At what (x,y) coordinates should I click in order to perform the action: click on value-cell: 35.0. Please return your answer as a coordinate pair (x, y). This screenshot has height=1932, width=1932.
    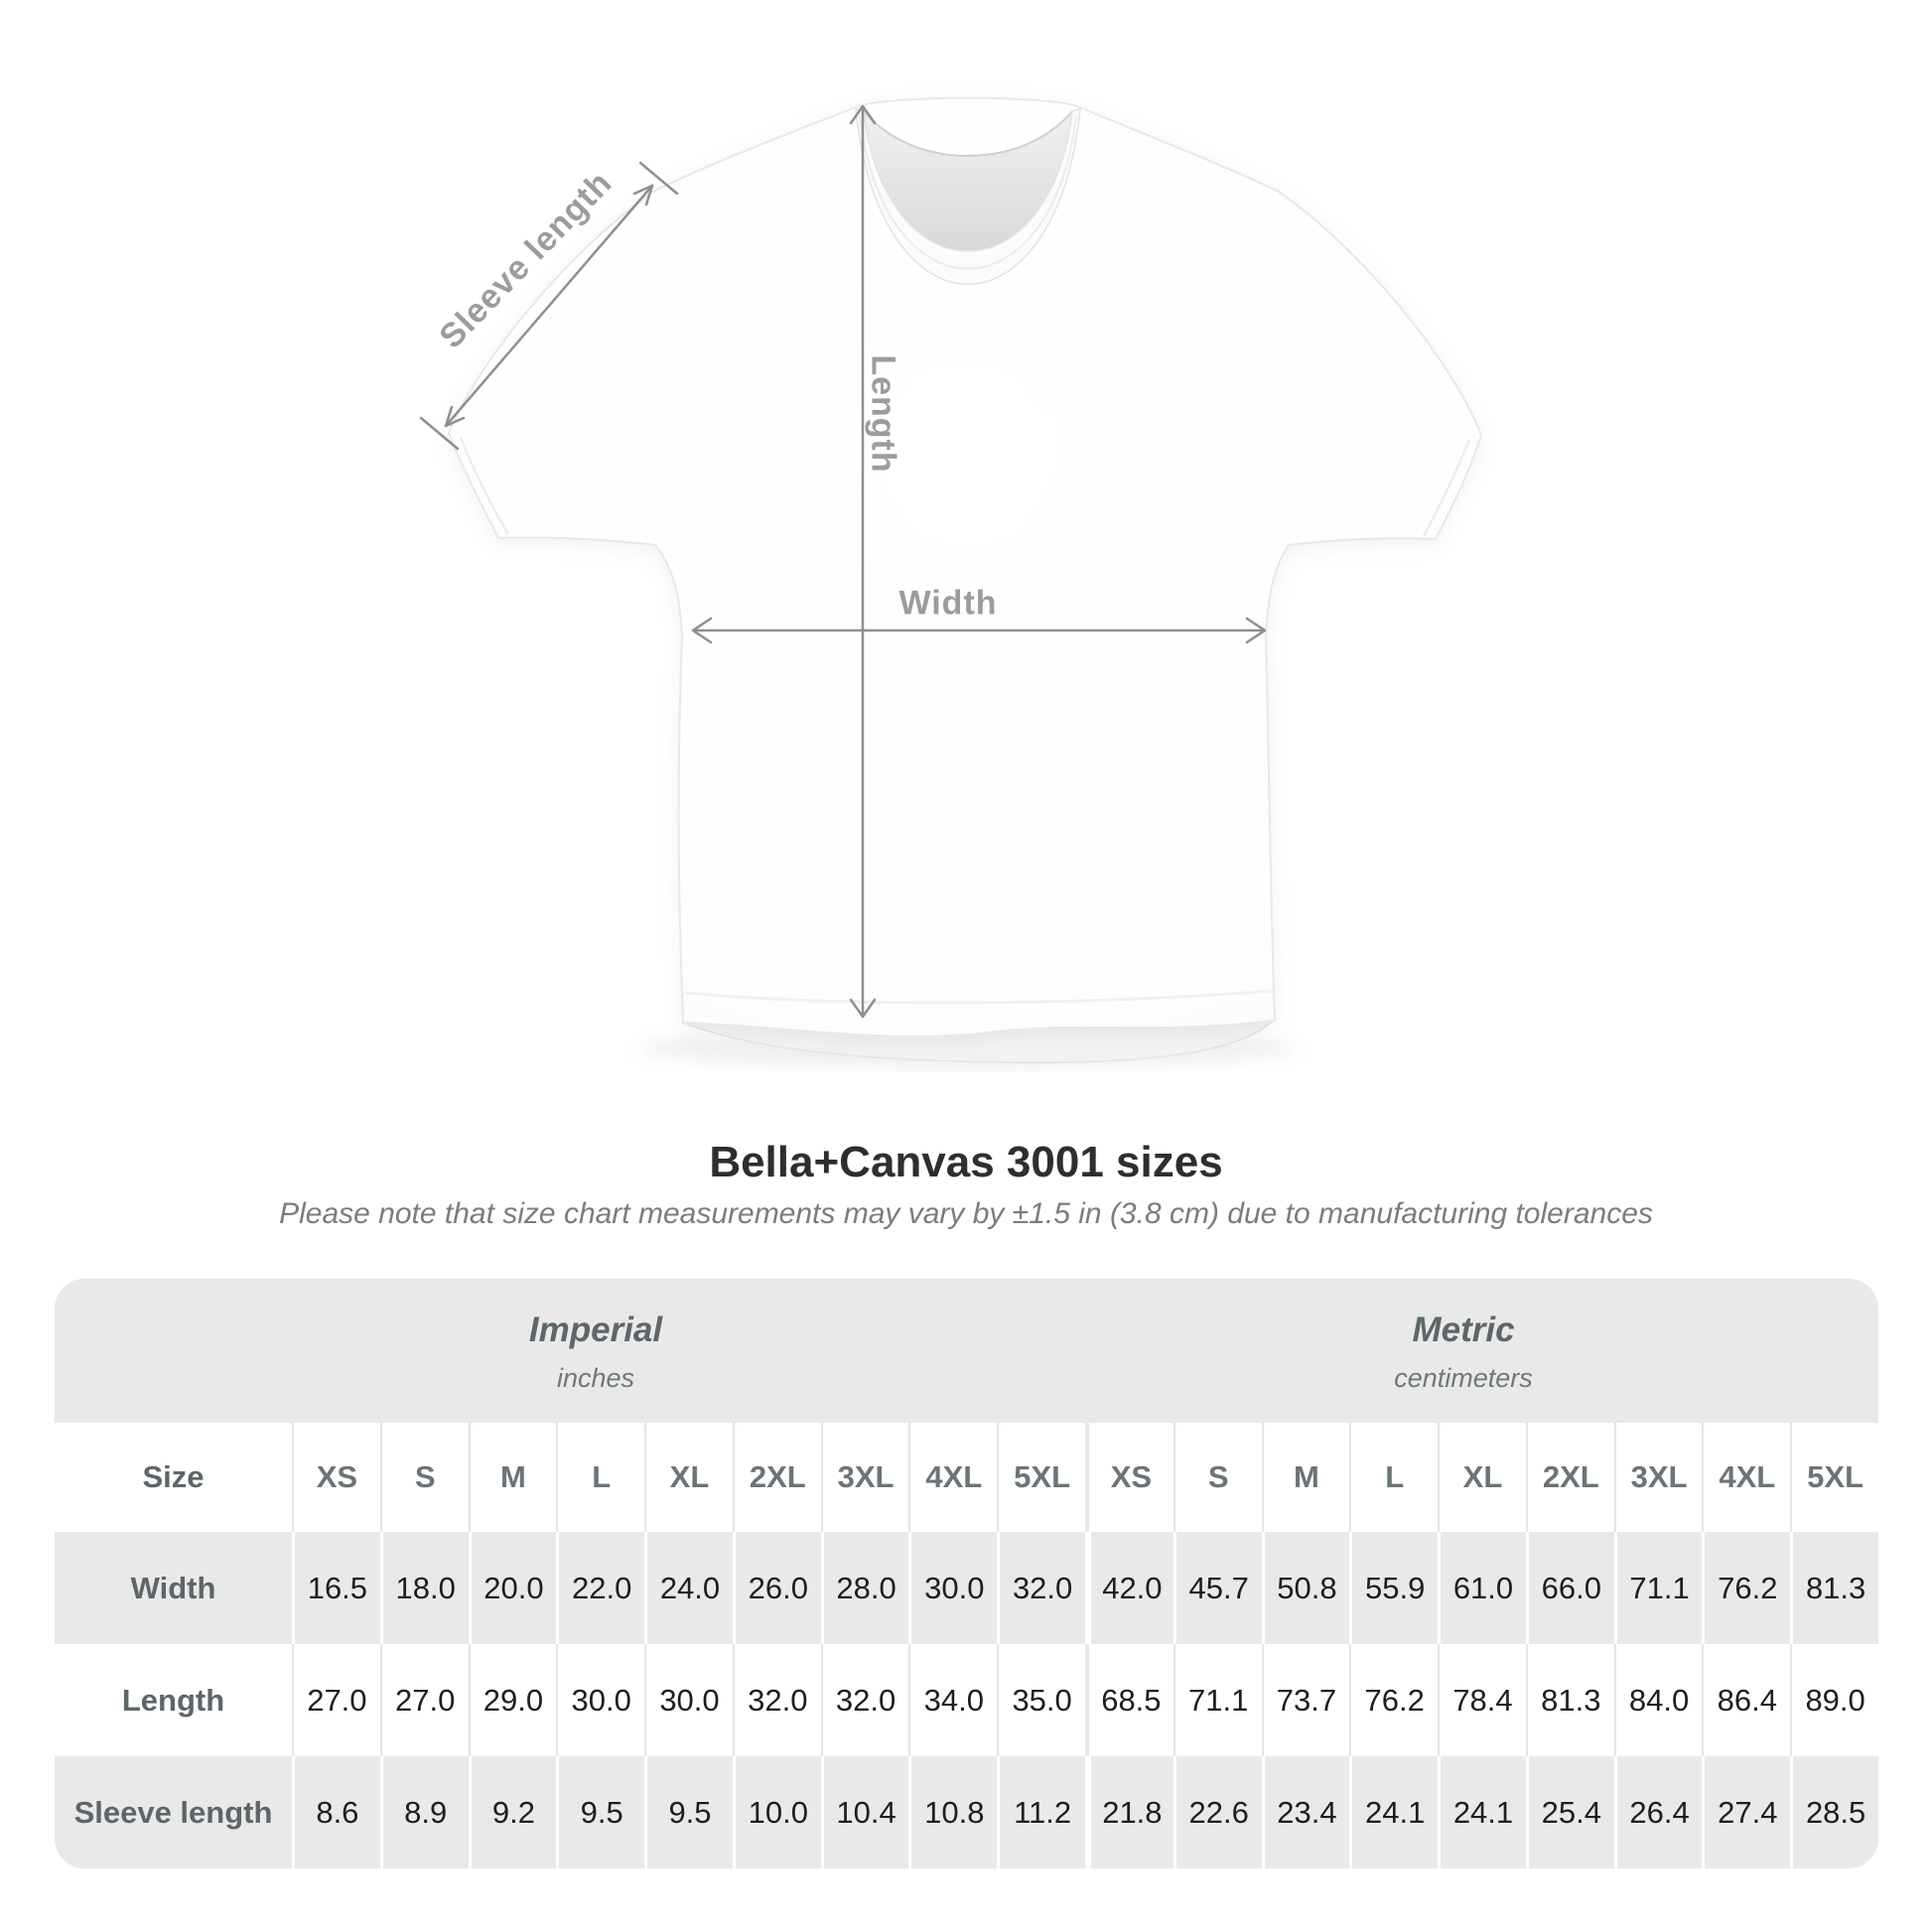
    Looking at the image, I should click on (1041, 1700).